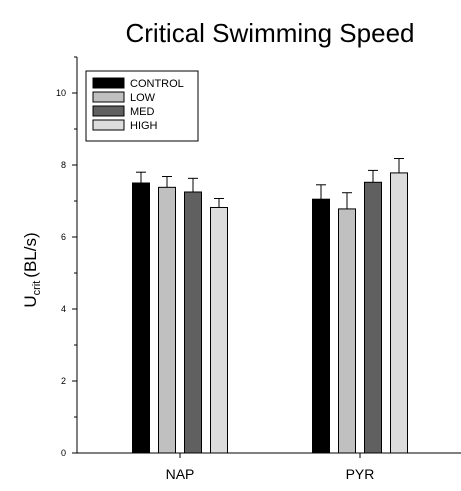 This screenshot has height=491, width=461. What do you see at coordinates (360, 474) in the screenshot?
I see `x-tick-label-pyr: PYR` at bounding box center [360, 474].